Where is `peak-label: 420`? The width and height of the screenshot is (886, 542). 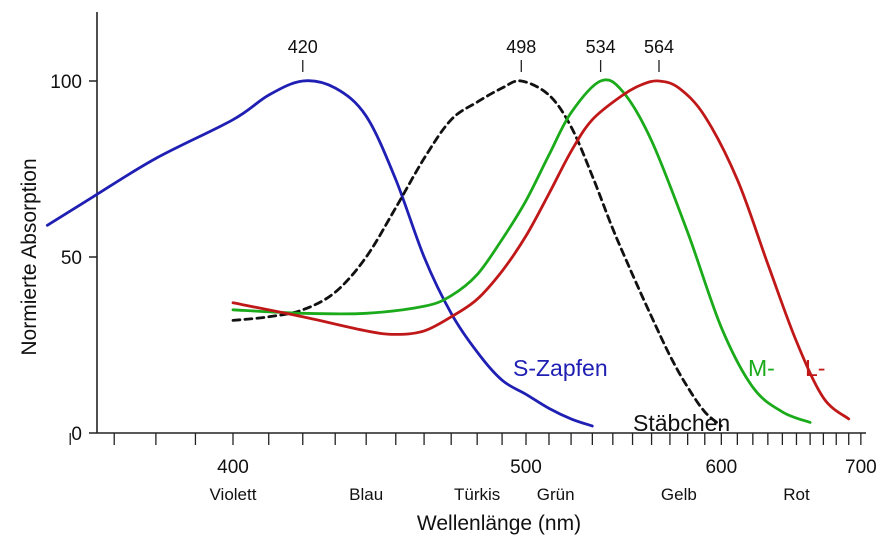 peak-label: 420 is located at coordinates (303, 47).